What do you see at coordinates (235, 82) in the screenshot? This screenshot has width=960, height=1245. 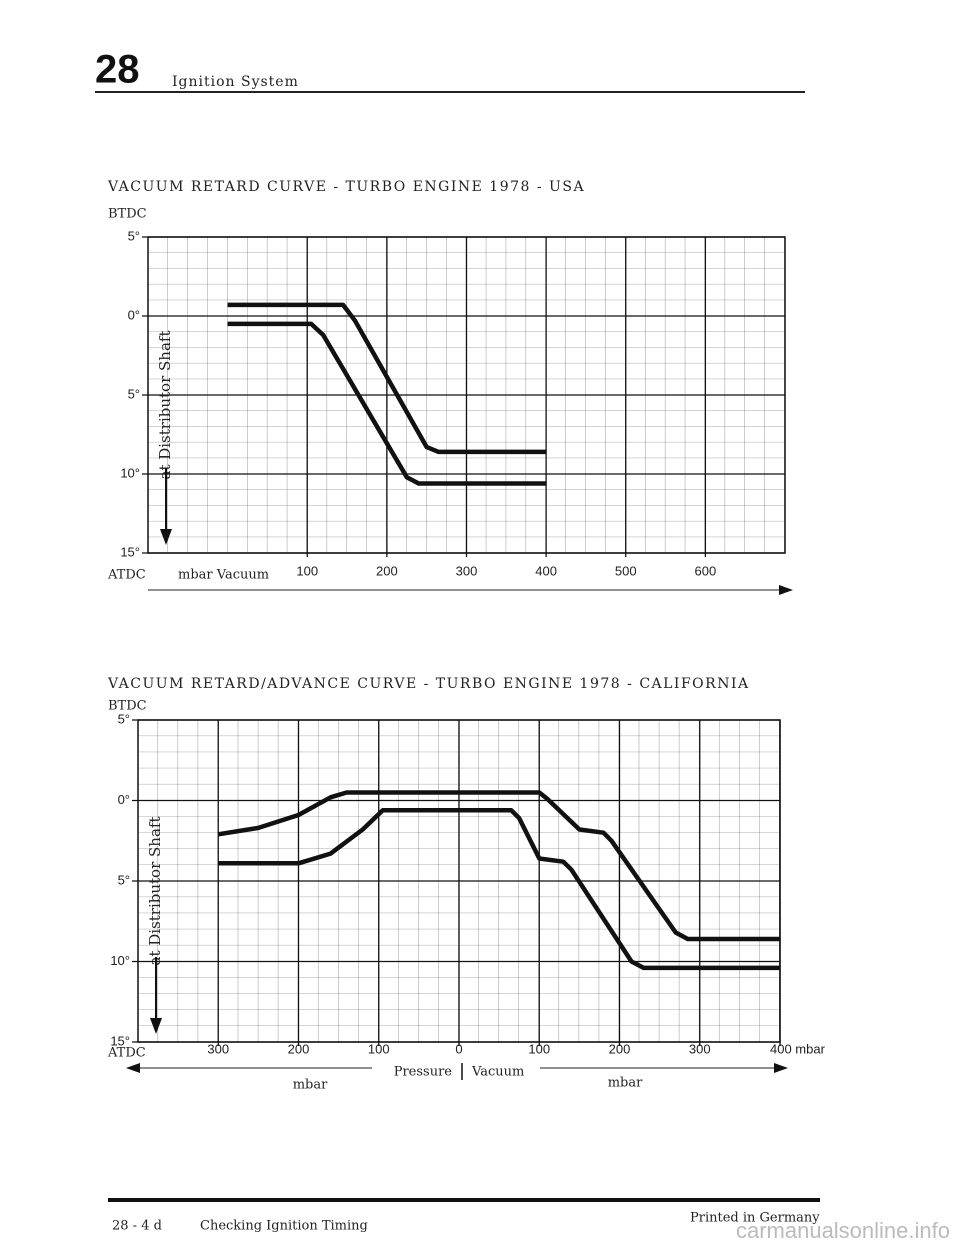 I see `chapter-title: Ignition System` at bounding box center [235, 82].